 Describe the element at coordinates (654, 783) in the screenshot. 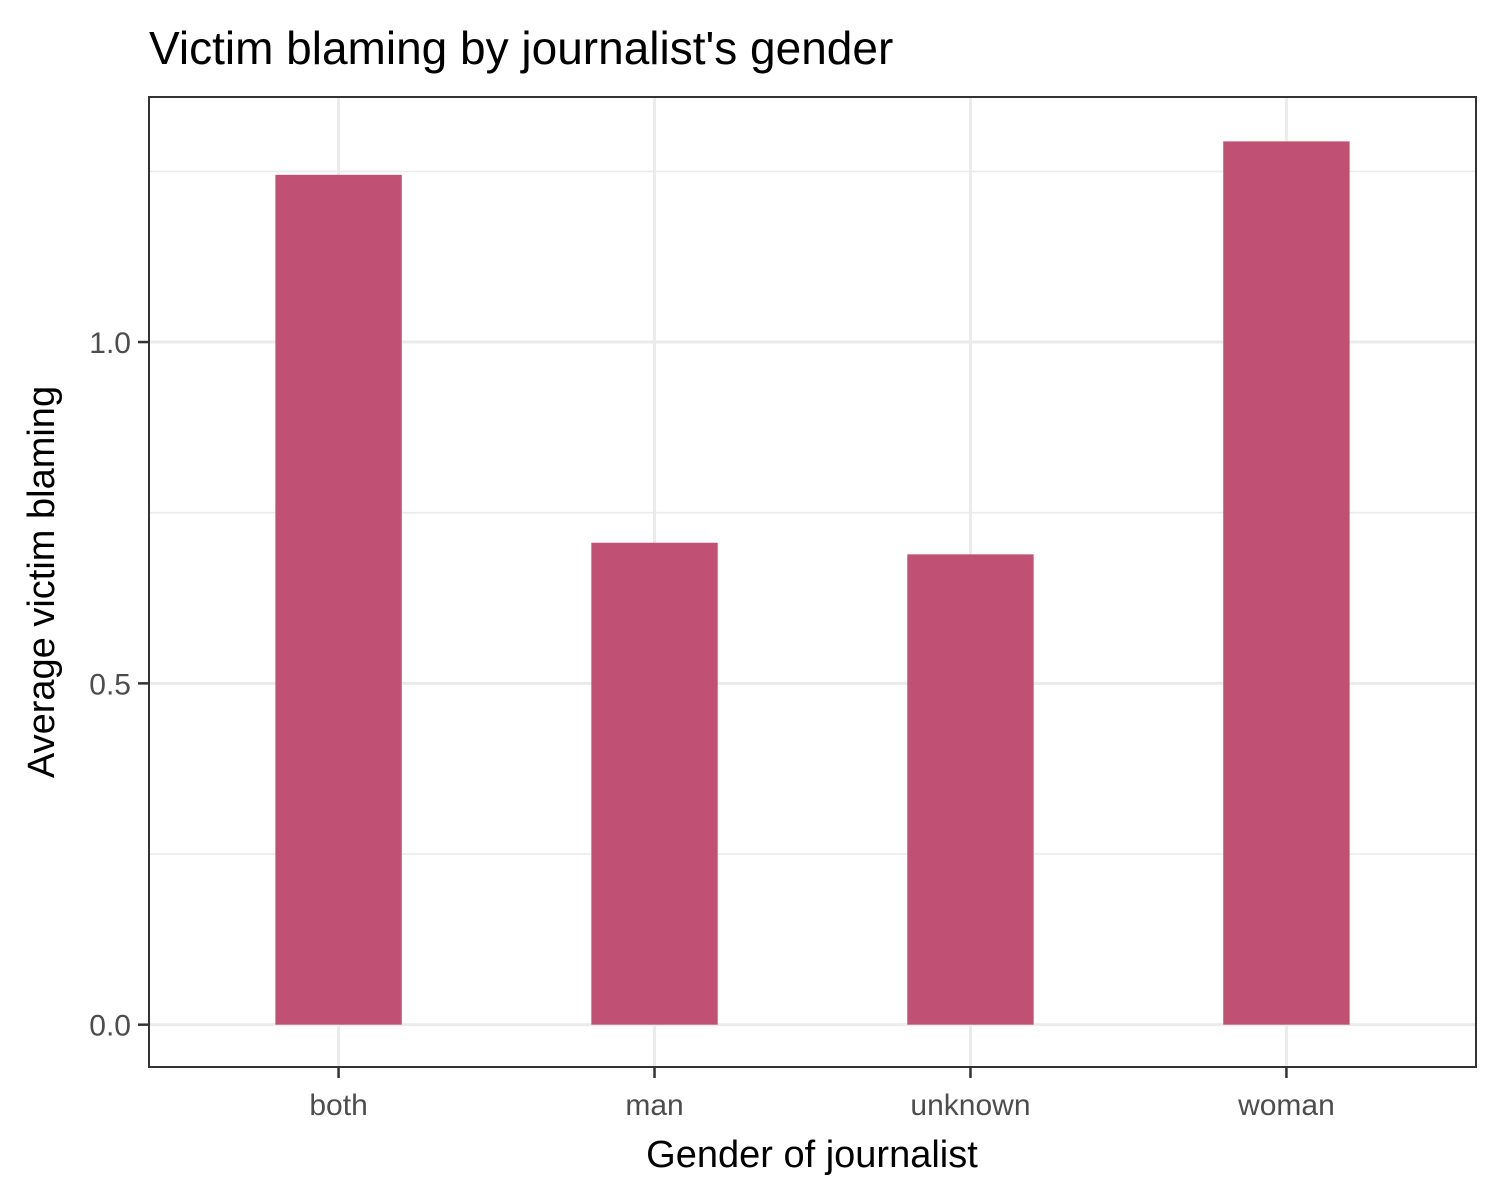

I see `bar-man` at that location.